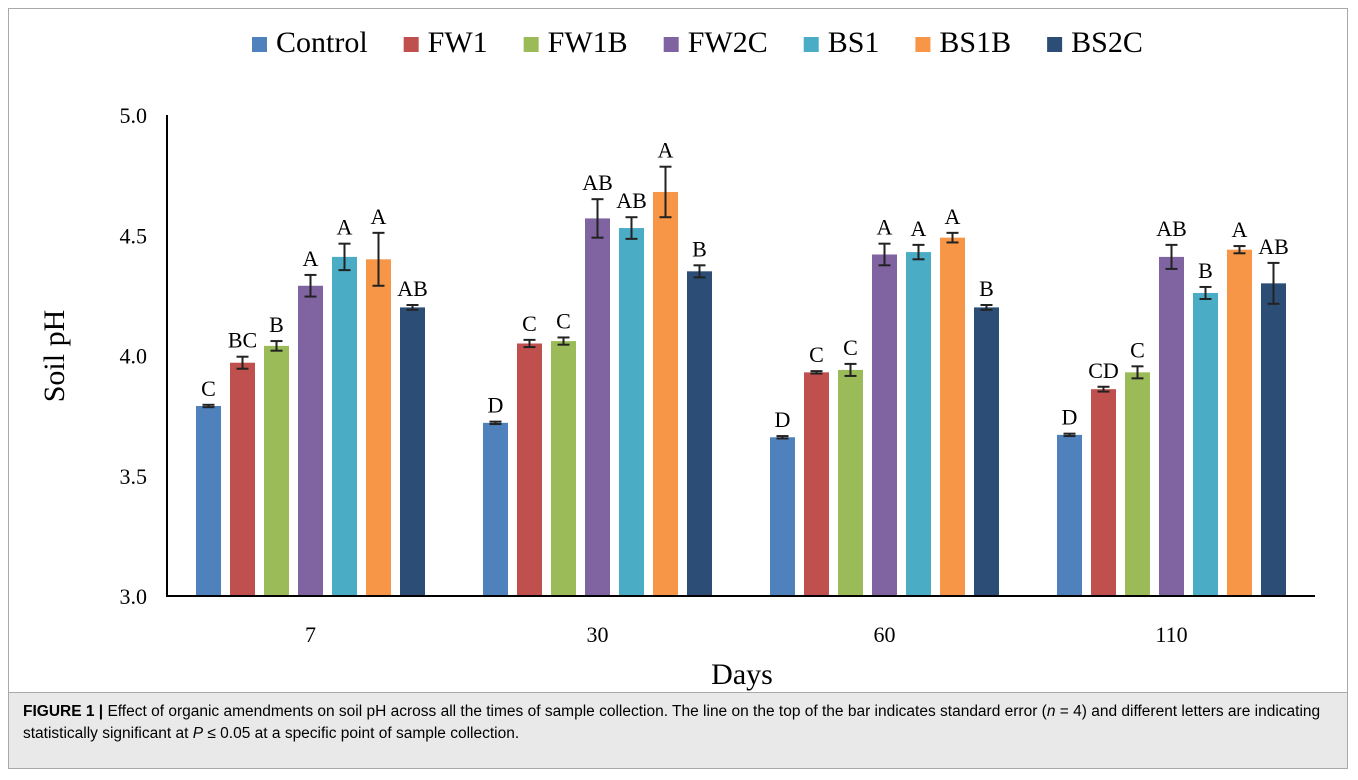  I want to click on legend-label: Control, so click(322, 42).